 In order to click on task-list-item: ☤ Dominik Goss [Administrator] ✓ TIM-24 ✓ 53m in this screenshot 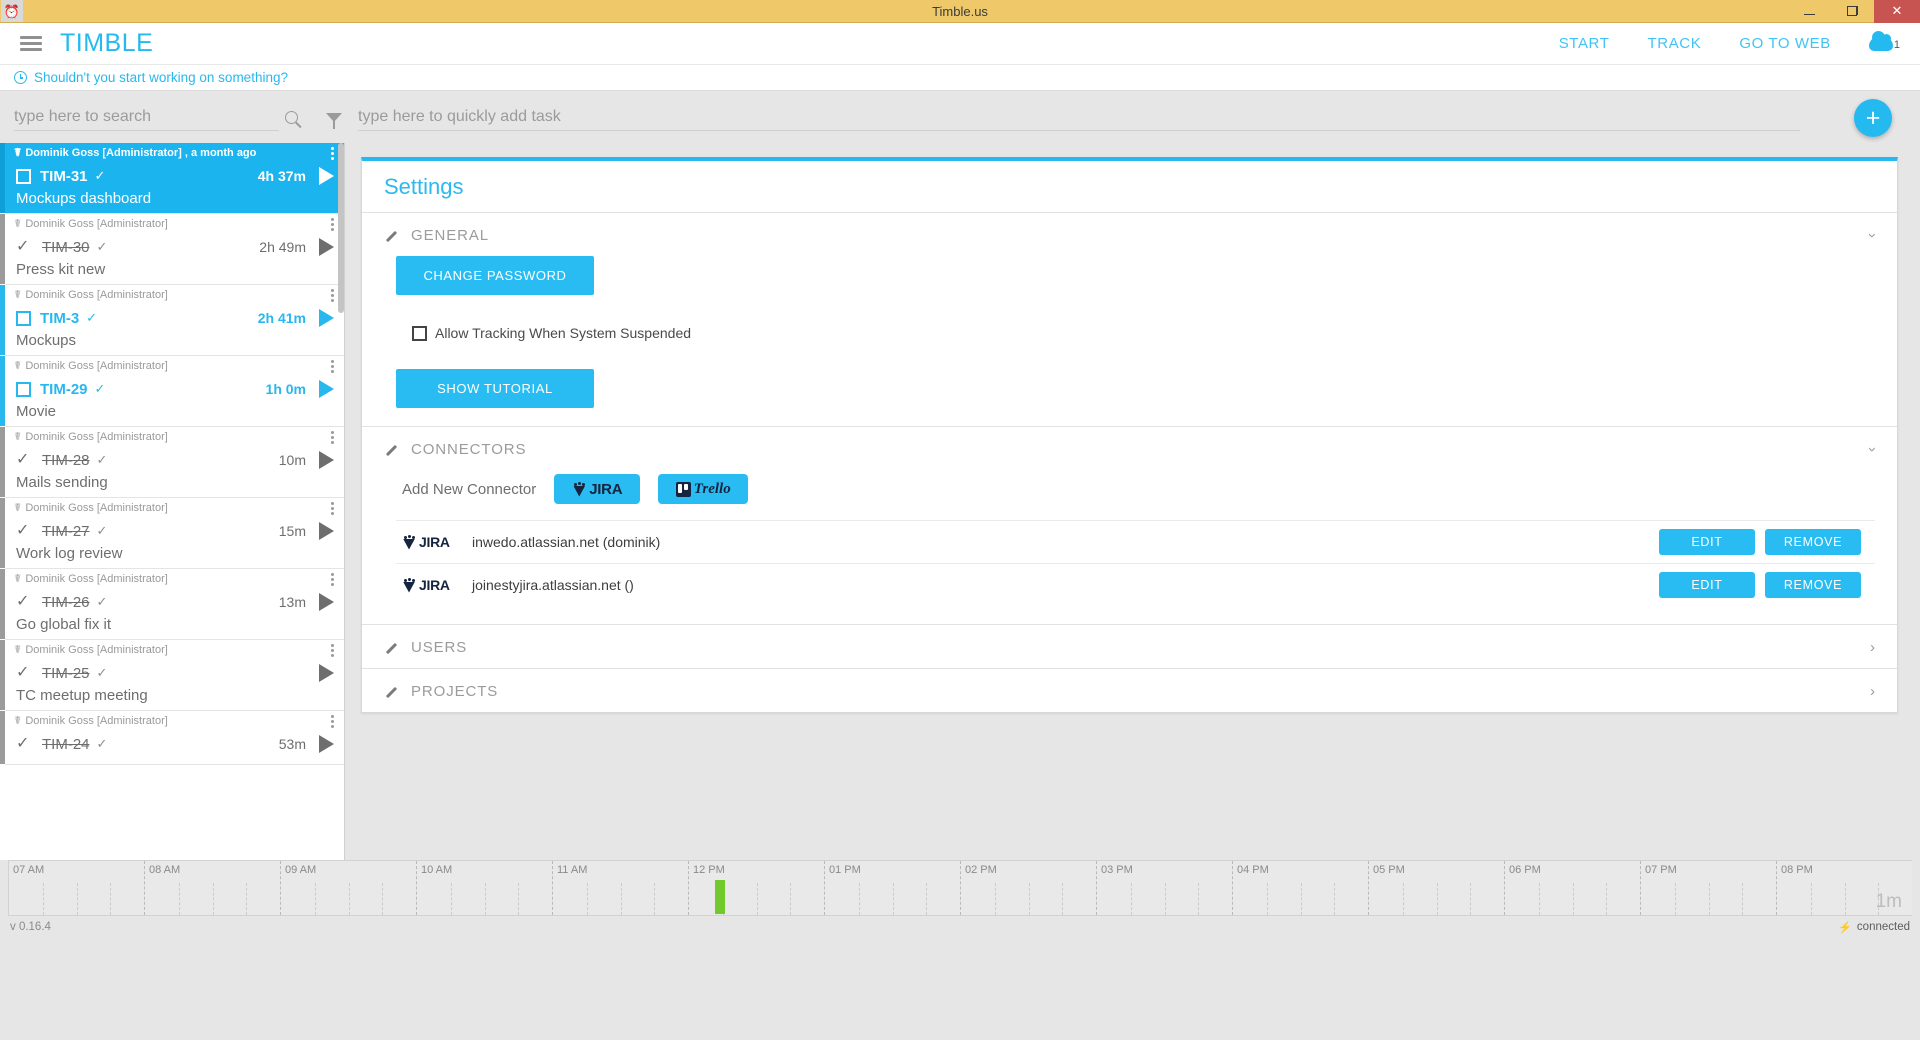, I will do `click(172, 737)`.